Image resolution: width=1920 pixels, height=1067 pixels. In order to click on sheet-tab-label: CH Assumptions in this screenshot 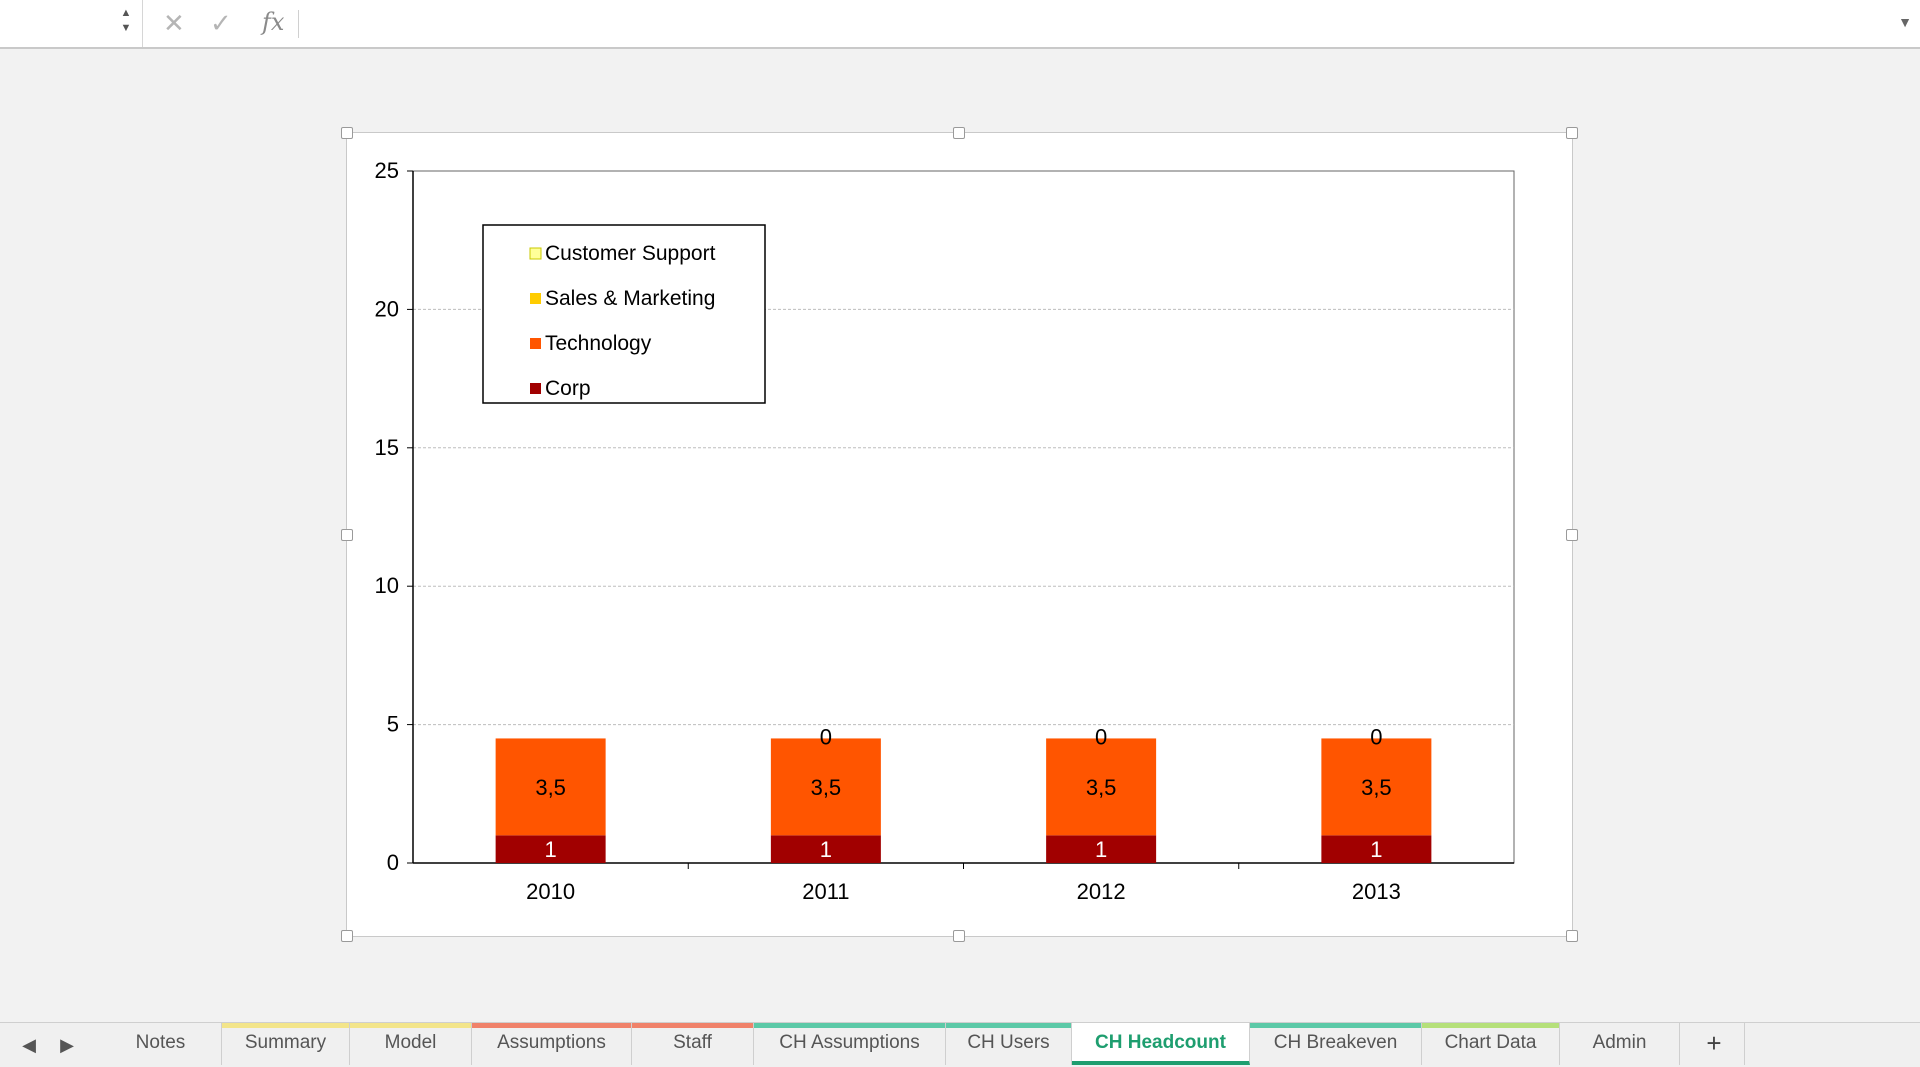, I will do `click(849, 1042)`.